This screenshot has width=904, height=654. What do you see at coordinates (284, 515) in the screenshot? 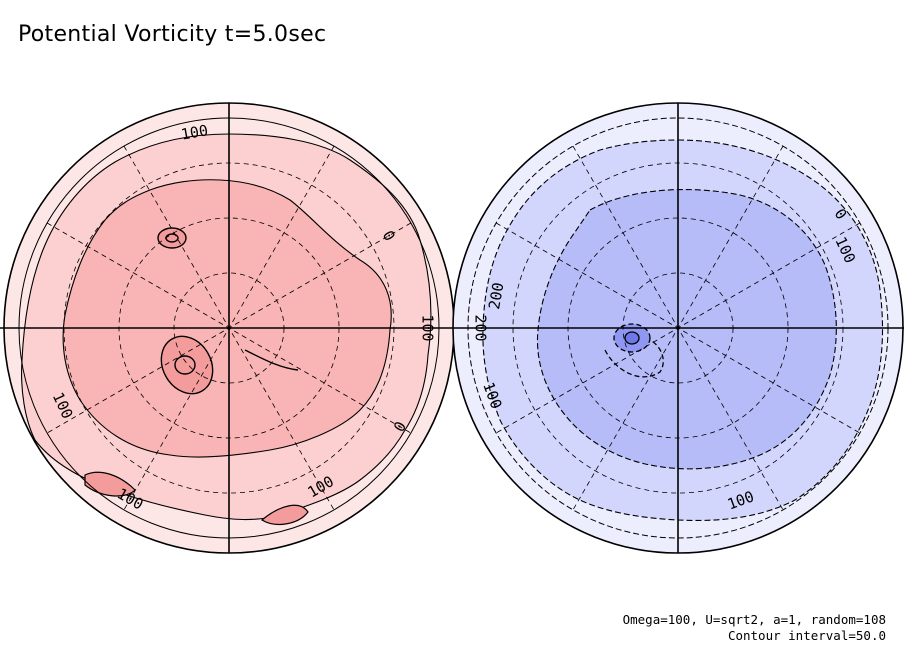
I see `north-edge-swirl-b` at bounding box center [284, 515].